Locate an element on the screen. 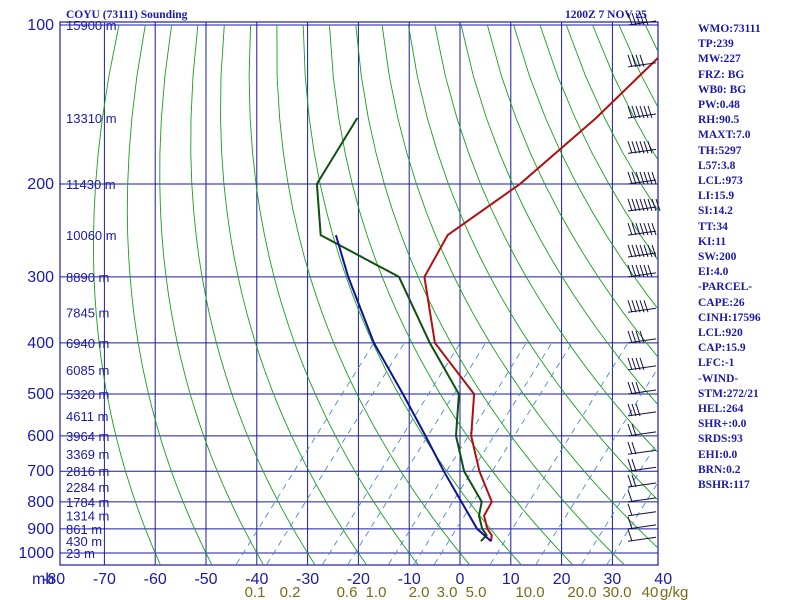  stability-index-item: WB0: BG is located at coordinates (722, 89).